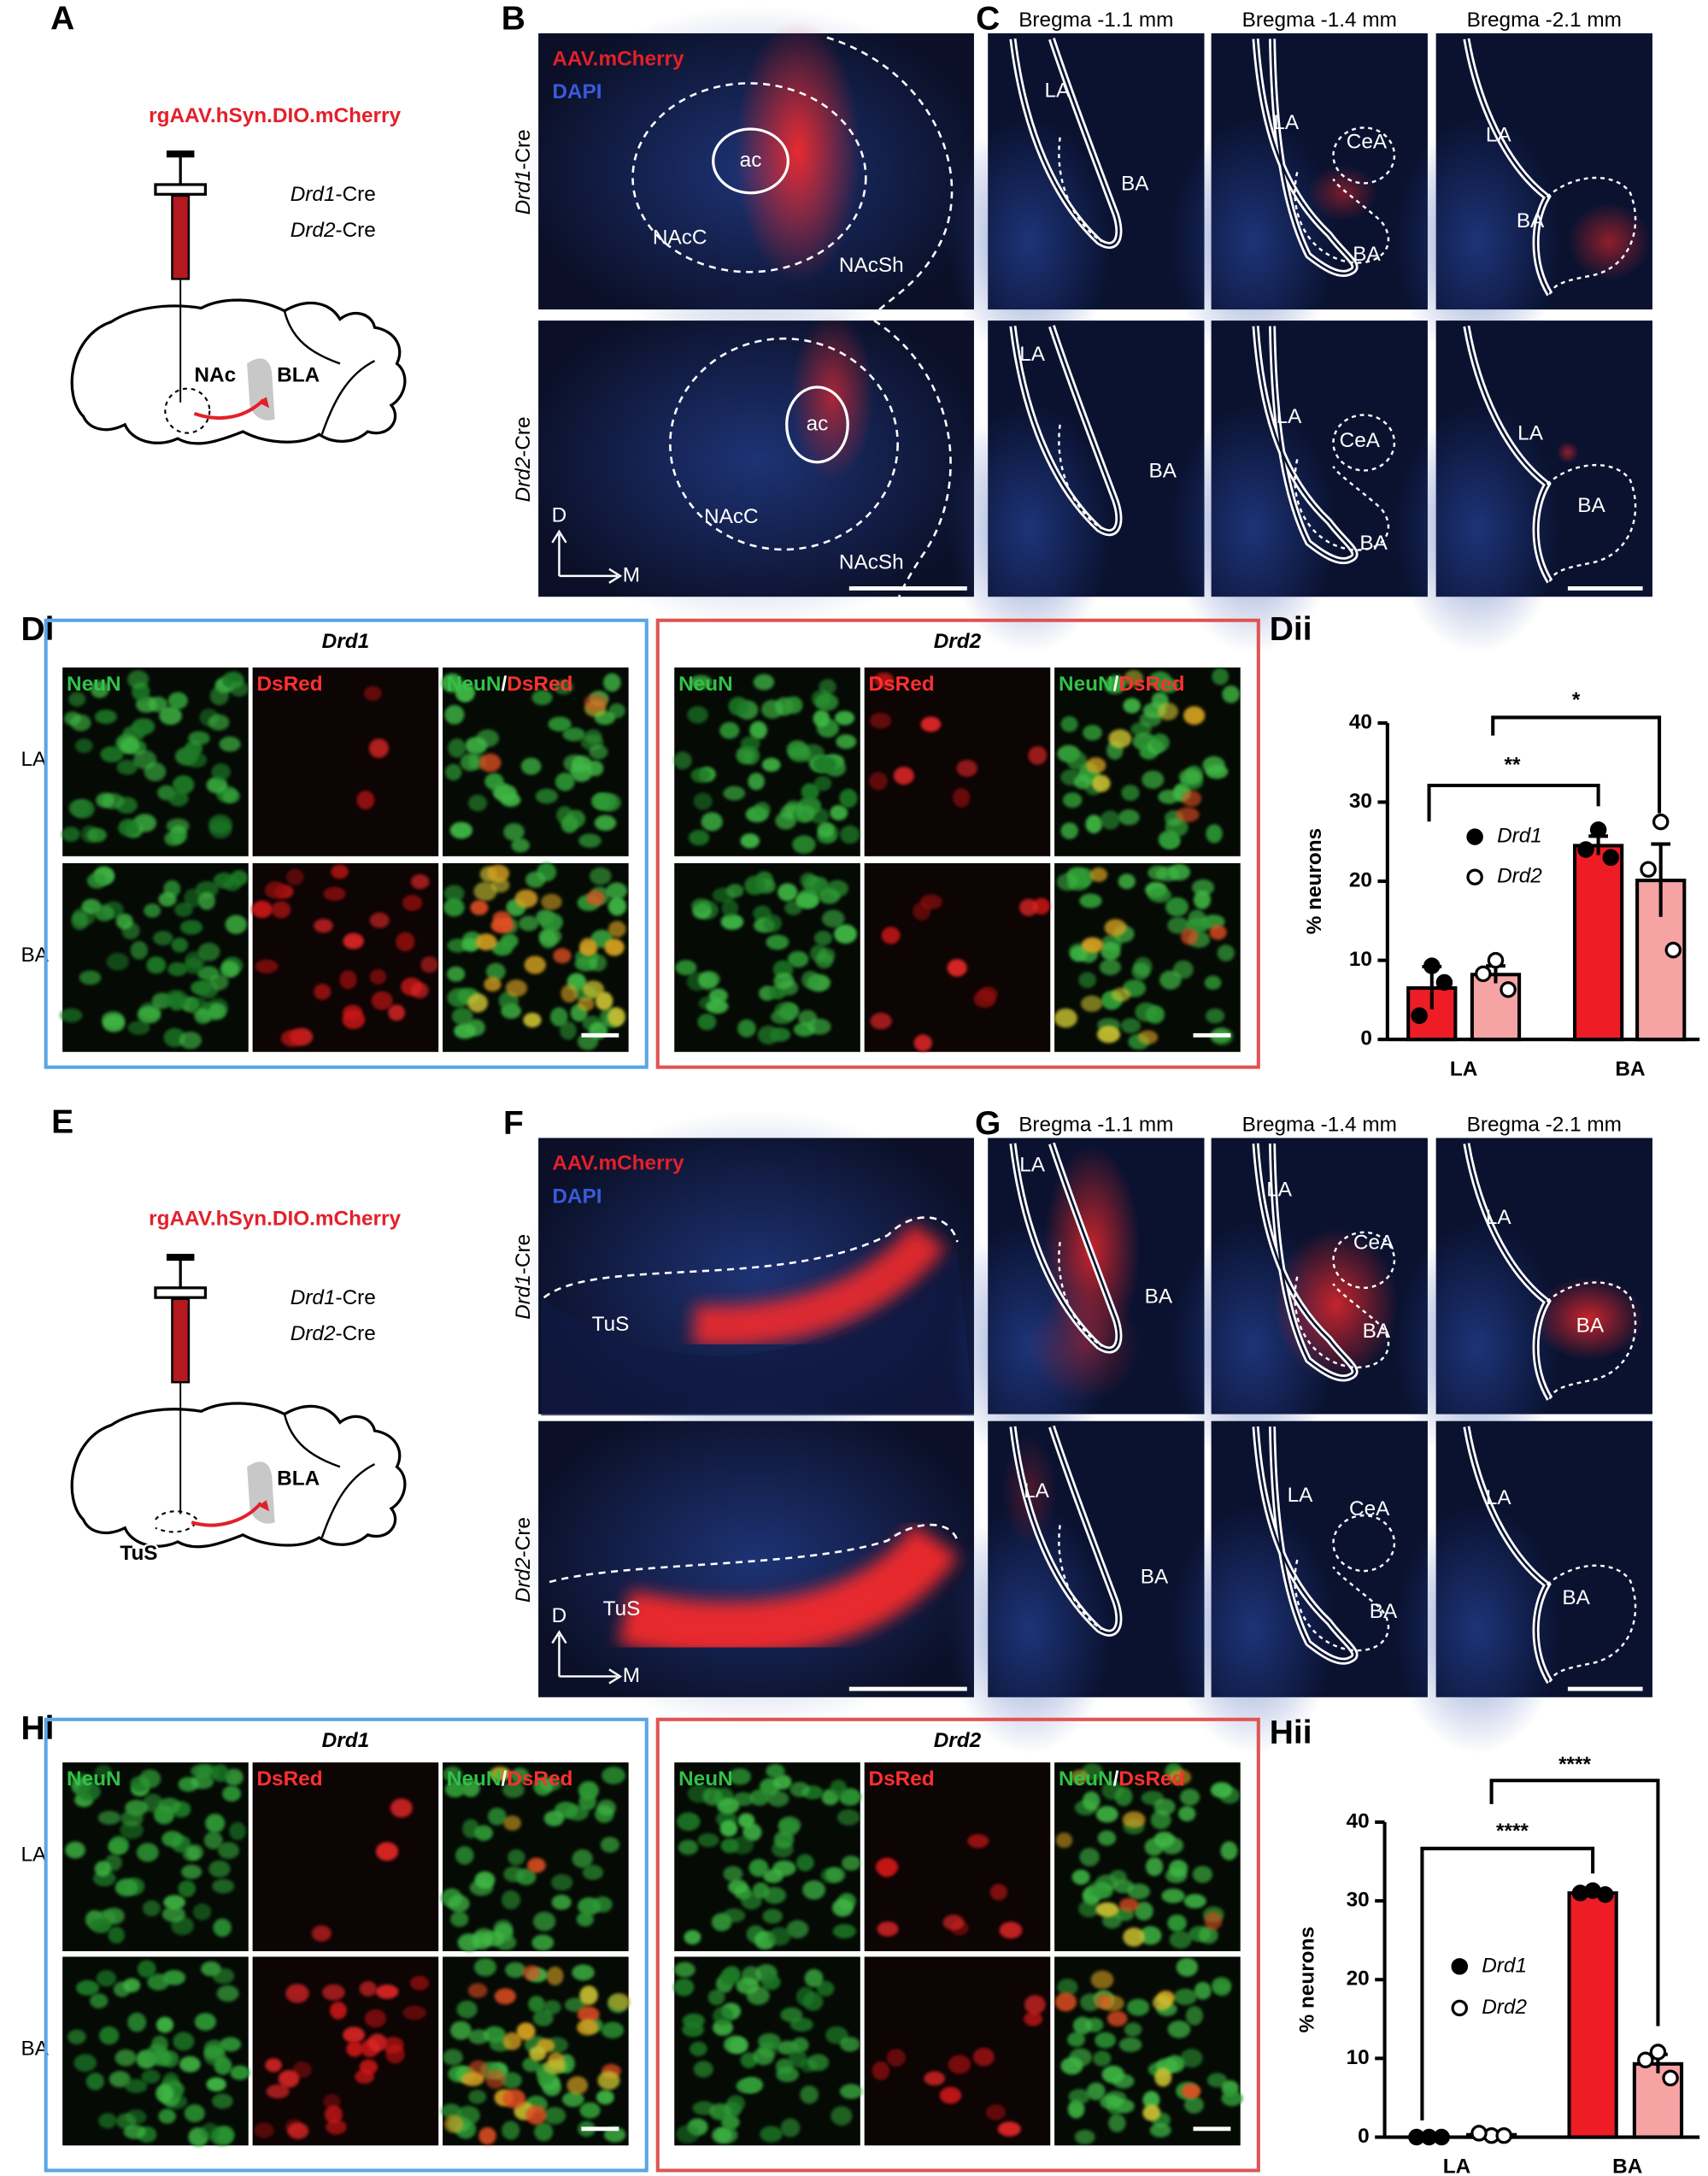 The image size is (1708, 2176). Describe the element at coordinates (1307, 1979) in the screenshot. I see `y-axis-title: % neurons` at that location.